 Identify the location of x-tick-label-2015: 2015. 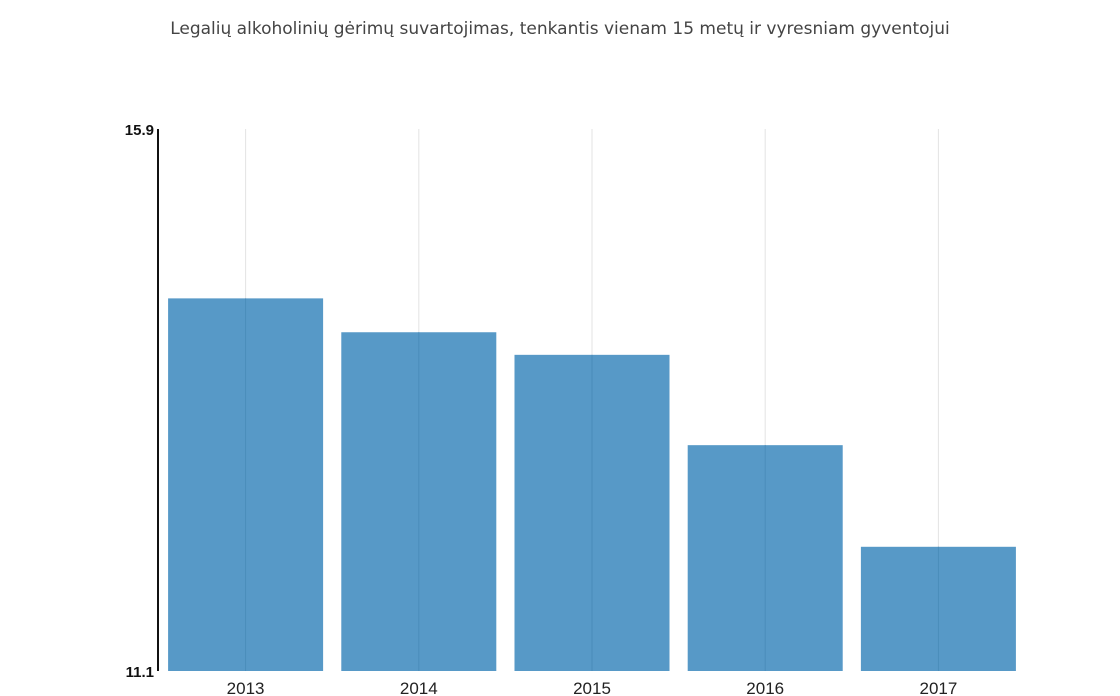
(592, 687).